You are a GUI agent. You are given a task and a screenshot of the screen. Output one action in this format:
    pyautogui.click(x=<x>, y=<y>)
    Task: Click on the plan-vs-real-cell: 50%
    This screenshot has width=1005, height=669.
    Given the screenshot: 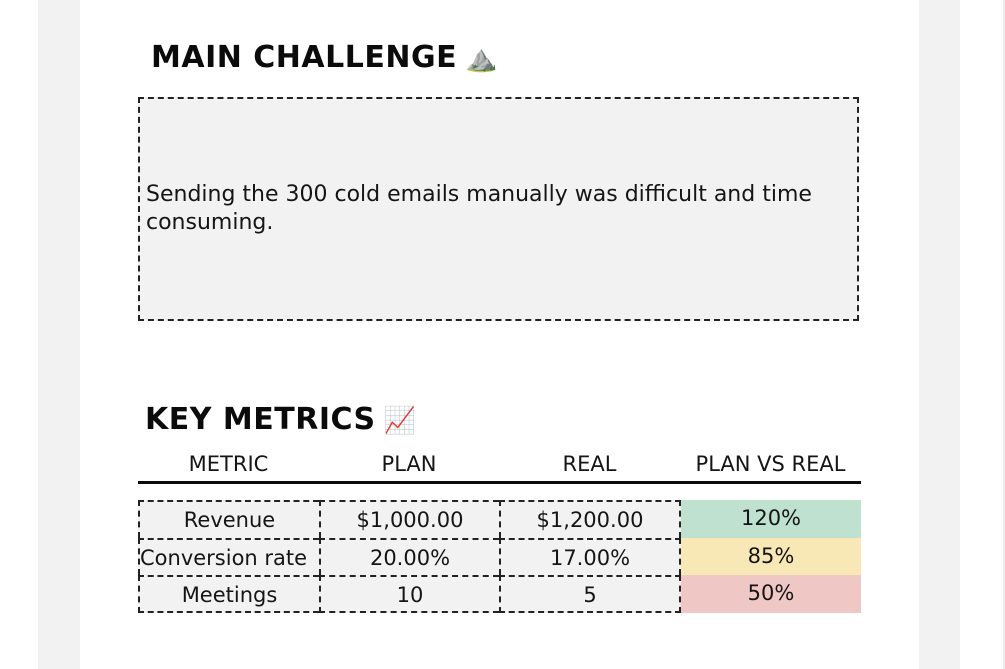 What is the action you would take?
    pyautogui.click(x=771, y=594)
    